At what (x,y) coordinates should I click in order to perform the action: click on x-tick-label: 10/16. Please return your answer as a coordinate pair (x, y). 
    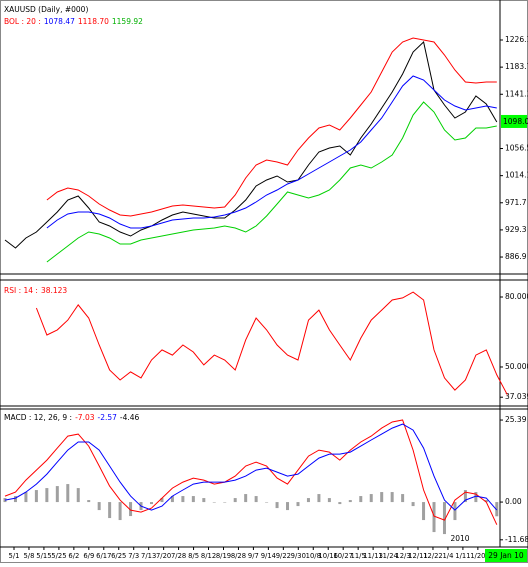
    Looking at the image, I should click on (328, 556).